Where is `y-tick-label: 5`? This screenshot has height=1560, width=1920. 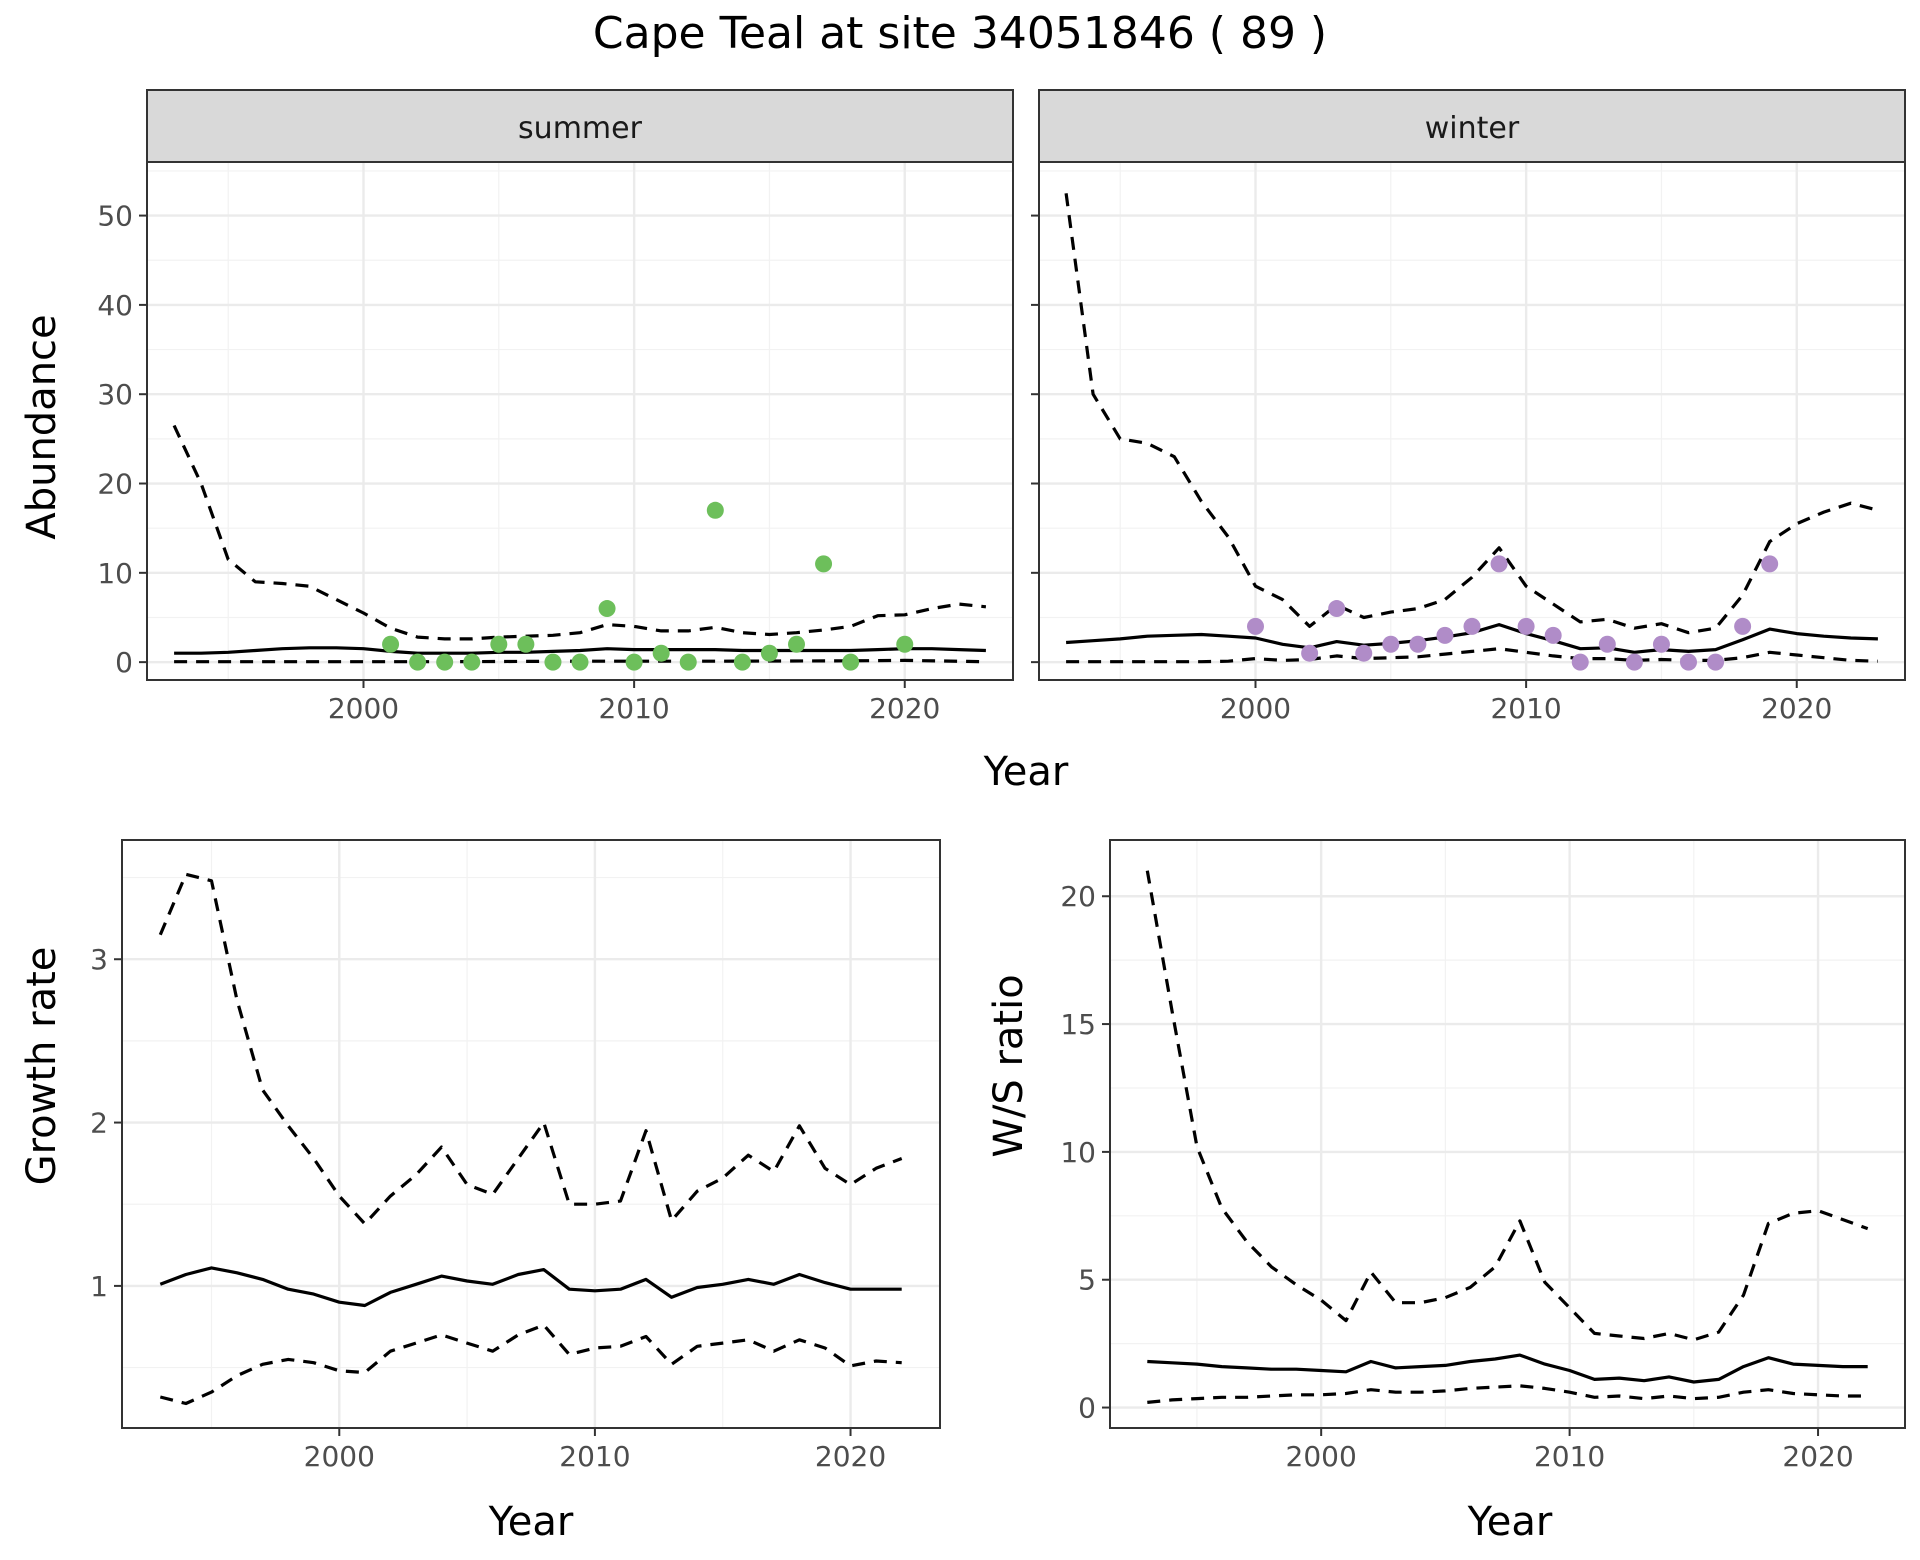
y-tick-label: 5 is located at coordinates (1087, 1280).